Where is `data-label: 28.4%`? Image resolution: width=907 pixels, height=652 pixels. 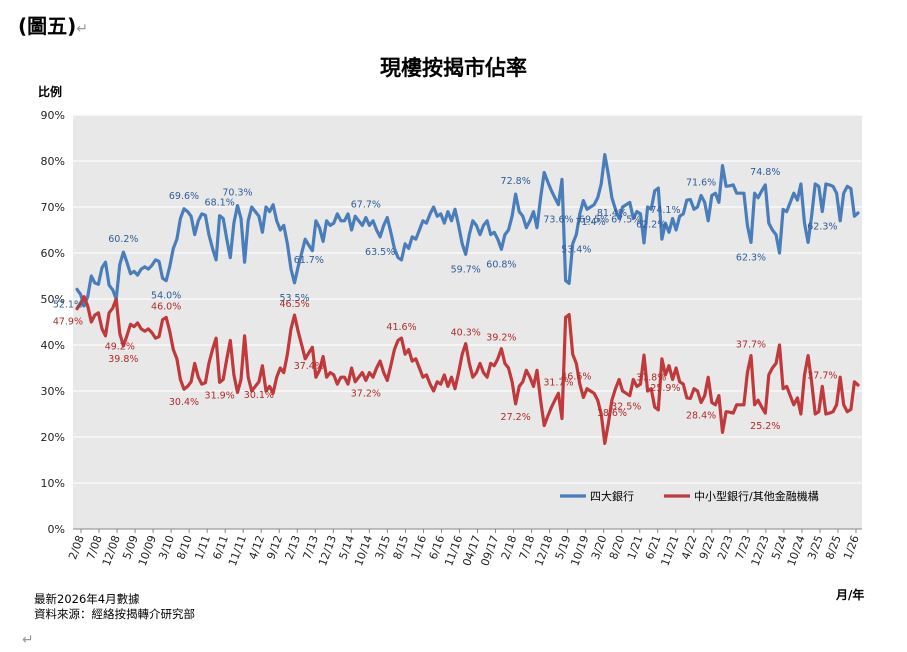
data-label: 28.4% is located at coordinates (701, 416).